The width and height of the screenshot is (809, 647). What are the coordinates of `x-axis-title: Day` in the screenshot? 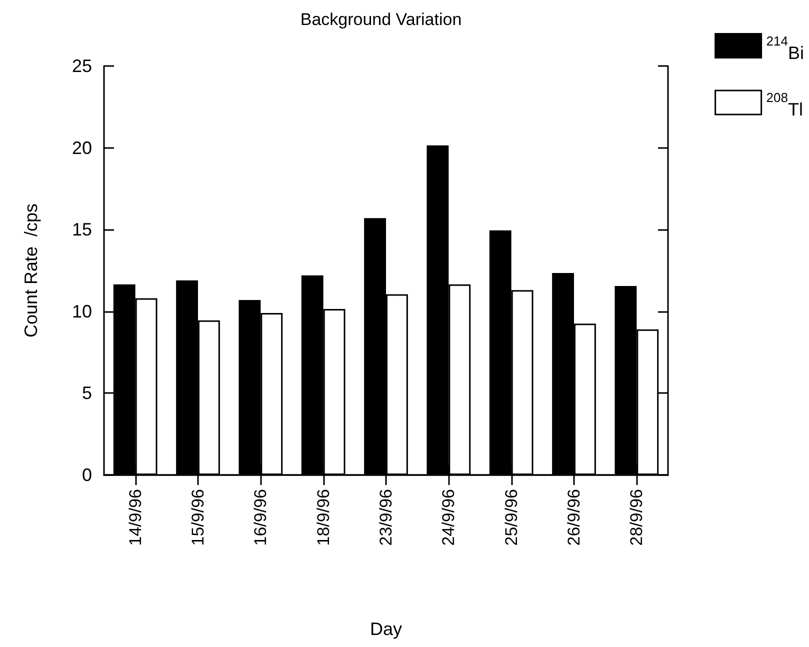 It's located at (386, 629).